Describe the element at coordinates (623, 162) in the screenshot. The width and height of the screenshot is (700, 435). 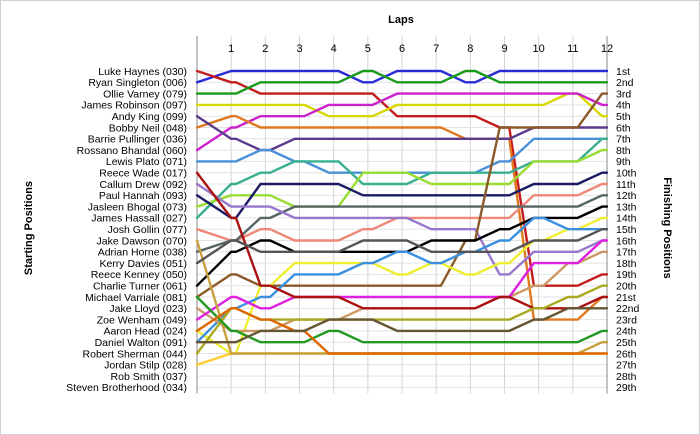
I see `finishing-position-label: 9th` at that location.